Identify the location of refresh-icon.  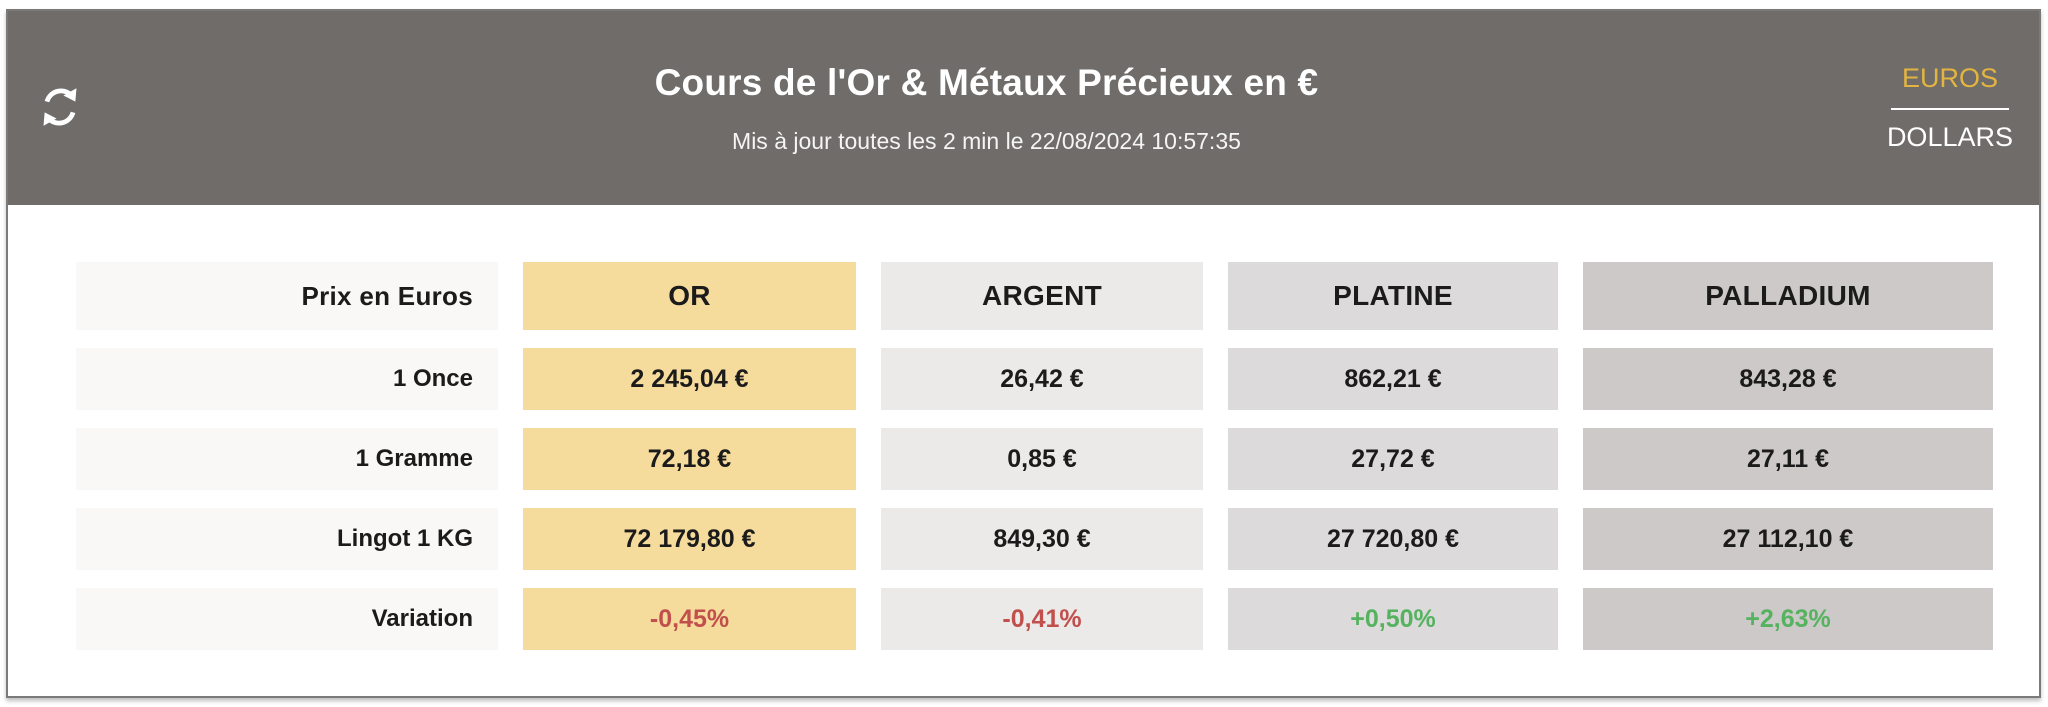
(60, 108).